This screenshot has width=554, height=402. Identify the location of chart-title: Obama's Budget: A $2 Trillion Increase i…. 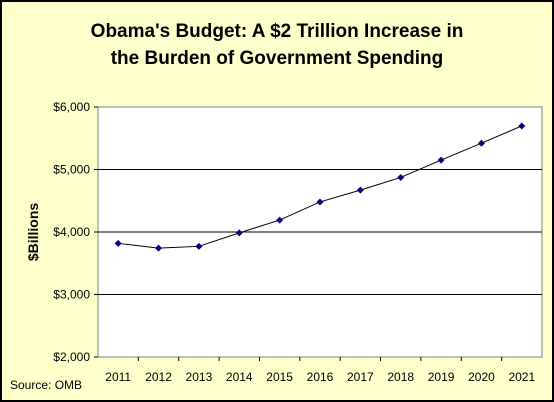
(277, 45).